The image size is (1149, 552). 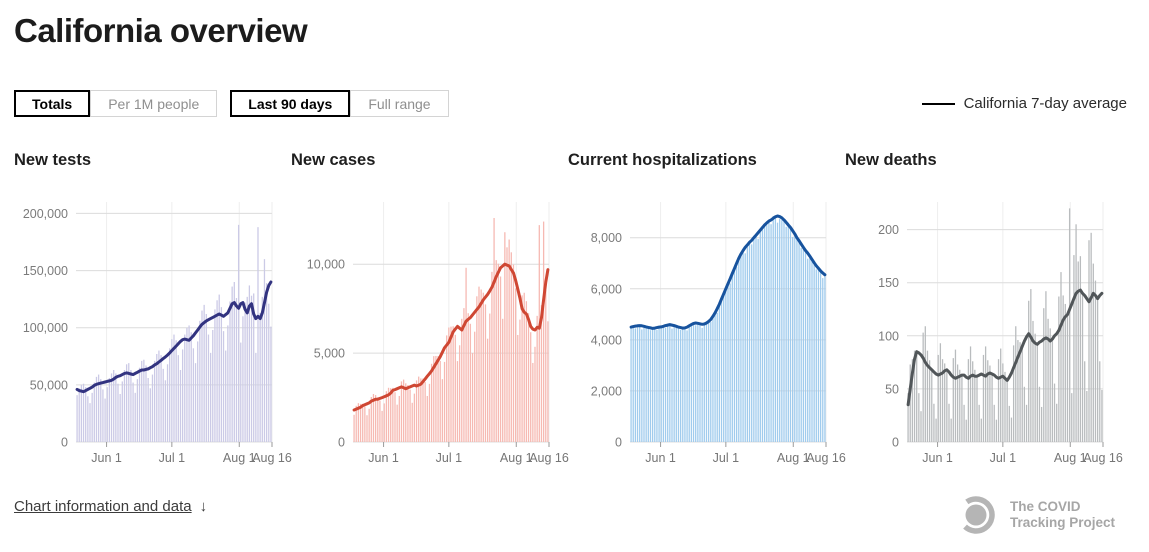 I want to click on covid-tracking-project-logo-text: The COVID Tracking Project, so click(x=1062, y=515).